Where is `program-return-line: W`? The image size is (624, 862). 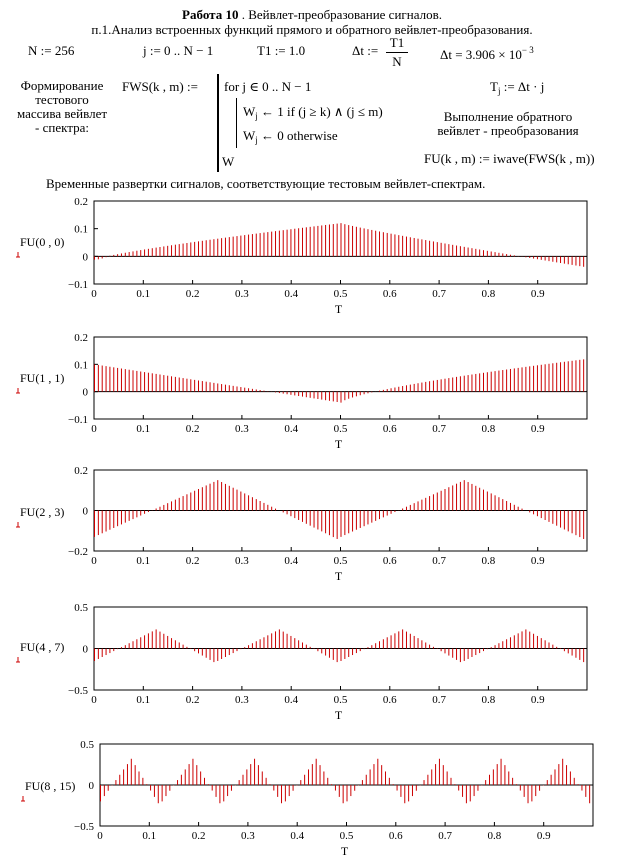
program-return-line: W is located at coordinates (228, 161).